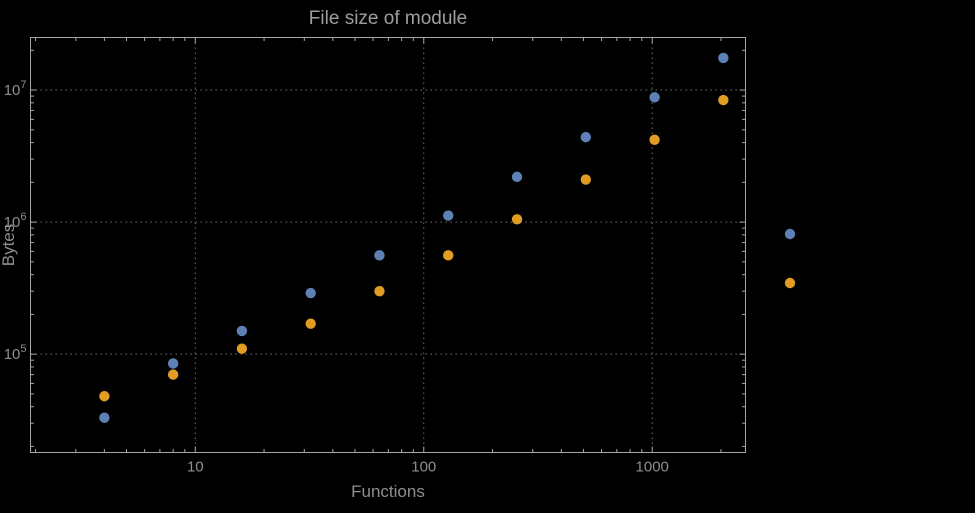 This screenshot has width=975, height=513. What do you see at coordinates (388, 491) in the screenshot?
I see `x-axis-label: Functions` at bounding box center [388, 491].